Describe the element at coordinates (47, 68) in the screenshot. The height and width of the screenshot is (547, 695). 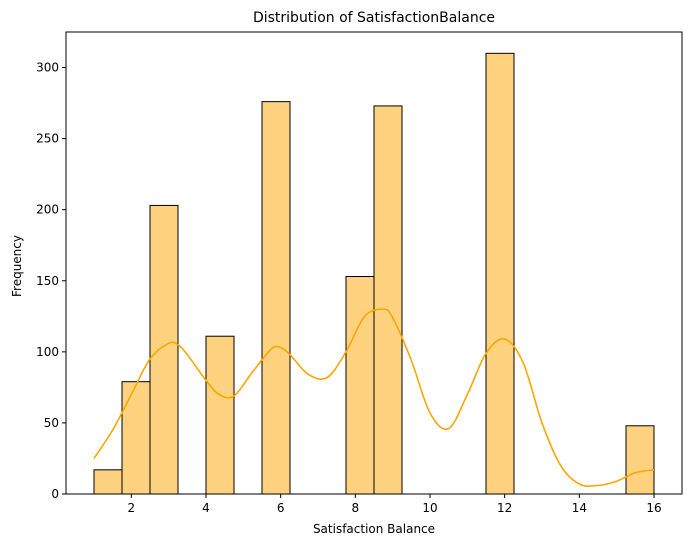
I see `y-tick-label: 300` at that location.